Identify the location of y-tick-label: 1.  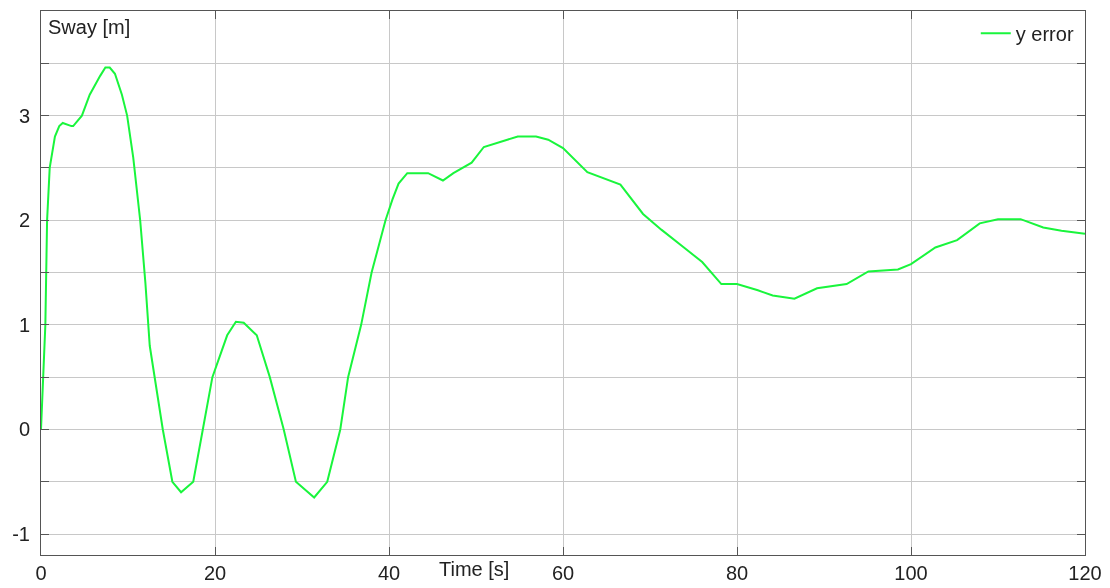
(24, 324).